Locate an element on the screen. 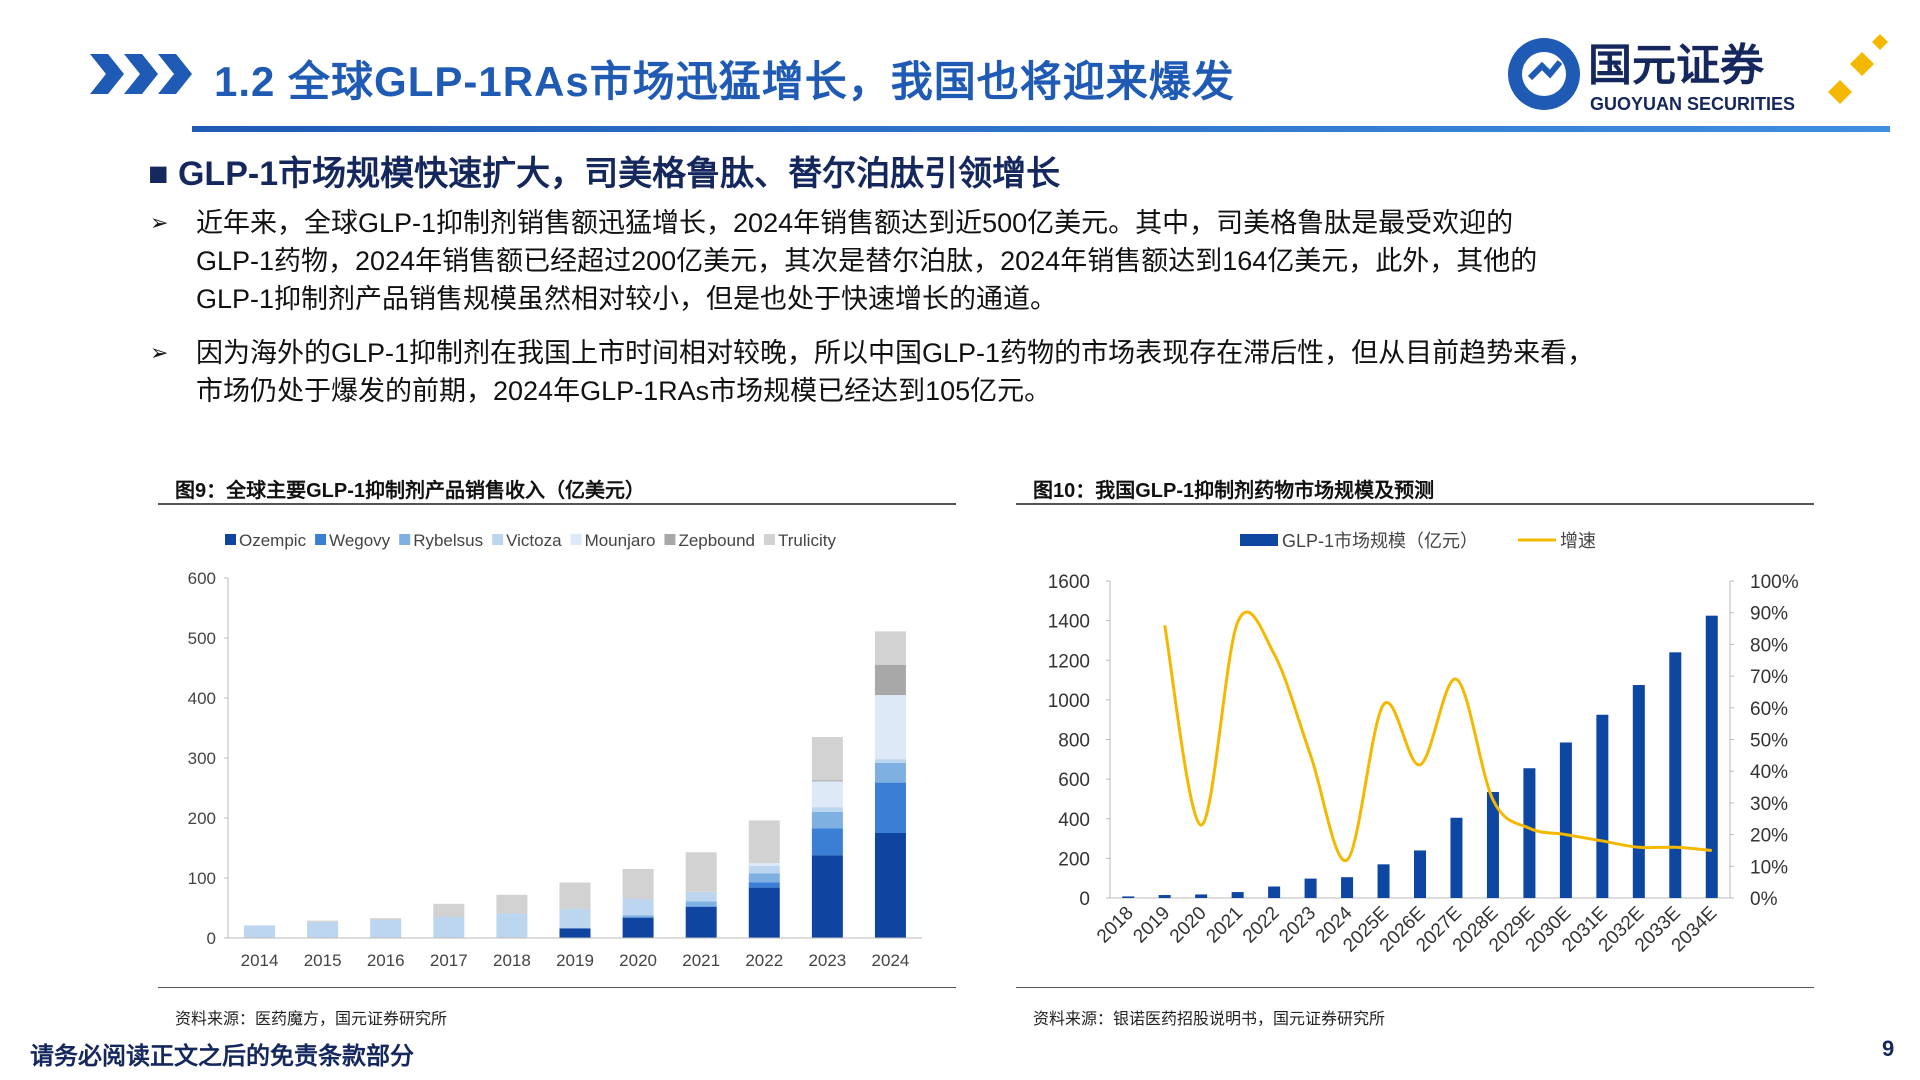  x-tick-label: 2022 is located at coordinates (764, 960).